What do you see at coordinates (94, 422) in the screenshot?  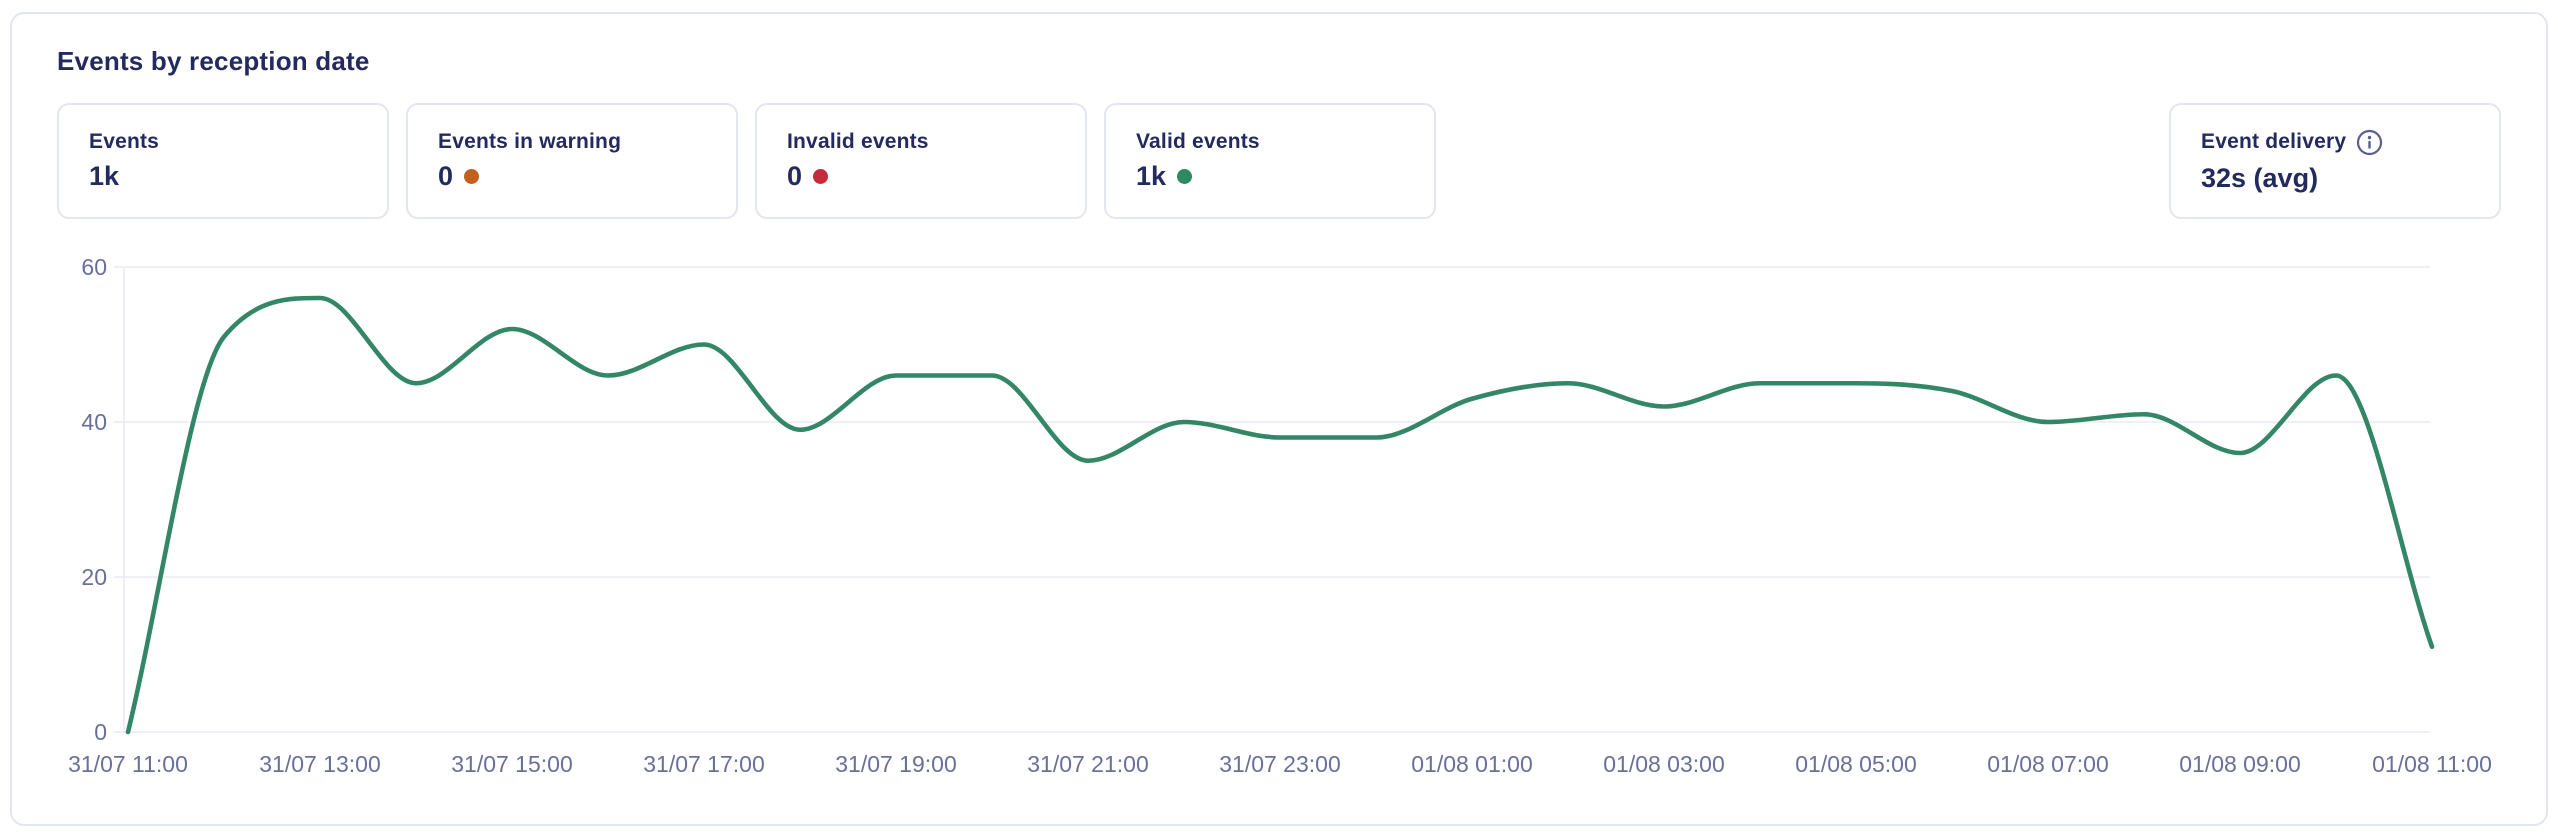 I see `y-axis-tick: 40` at bounding box center [94, 422].